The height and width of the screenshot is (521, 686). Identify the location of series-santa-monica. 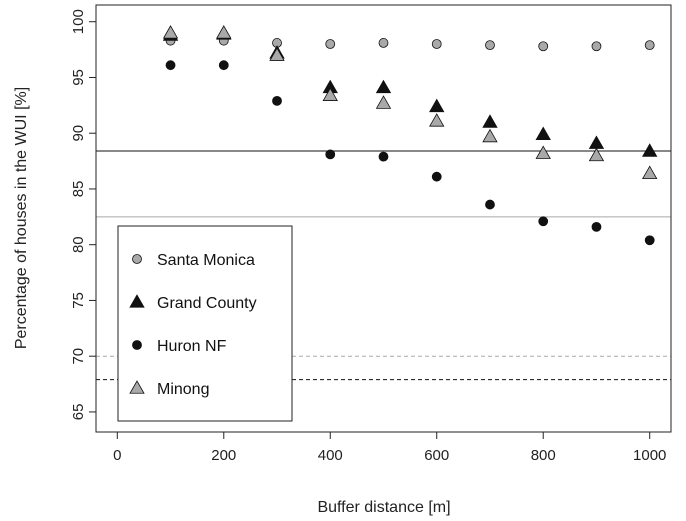
(410, 43).